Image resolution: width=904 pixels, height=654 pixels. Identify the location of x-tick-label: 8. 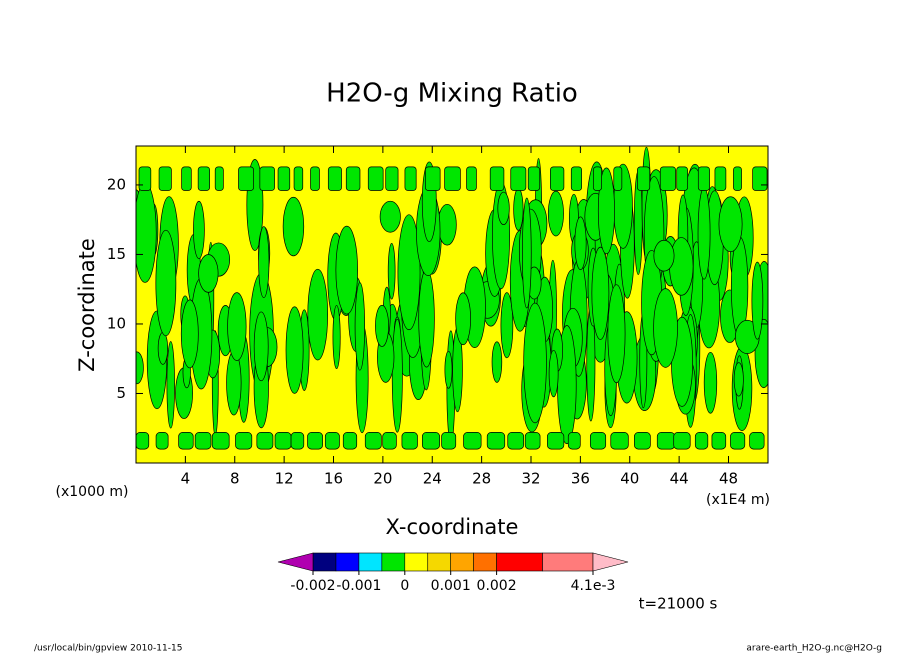
(235, 479).